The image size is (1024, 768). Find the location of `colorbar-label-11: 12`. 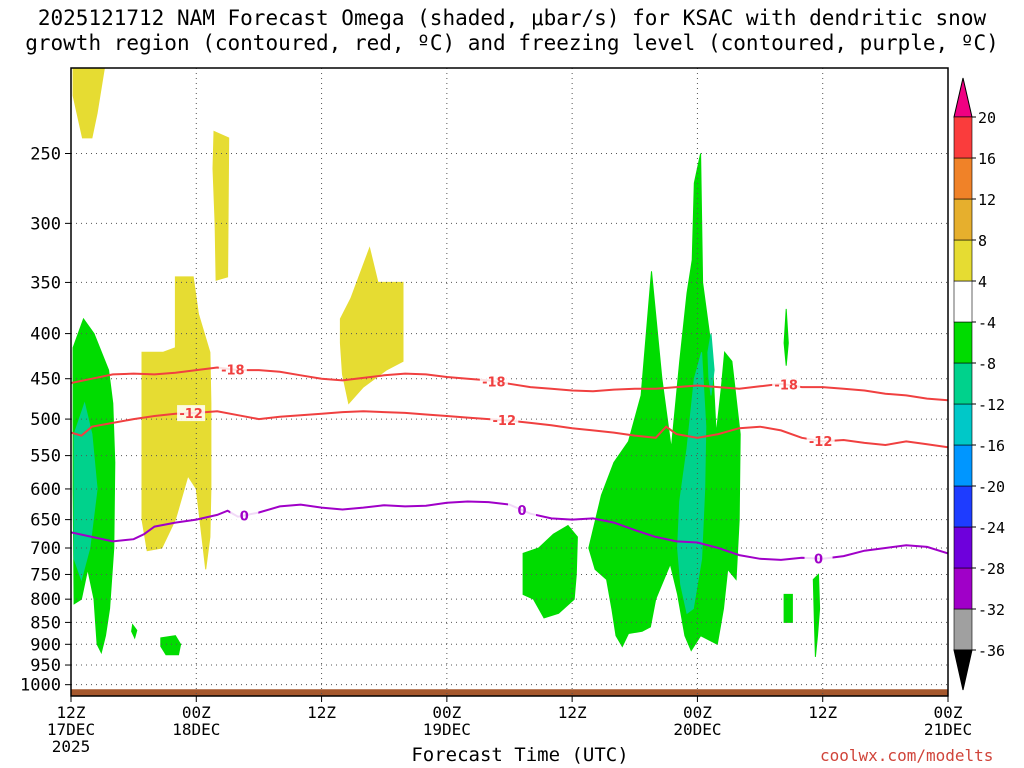

colorbar-label-11: 12 is located at coordinates (987, 200).